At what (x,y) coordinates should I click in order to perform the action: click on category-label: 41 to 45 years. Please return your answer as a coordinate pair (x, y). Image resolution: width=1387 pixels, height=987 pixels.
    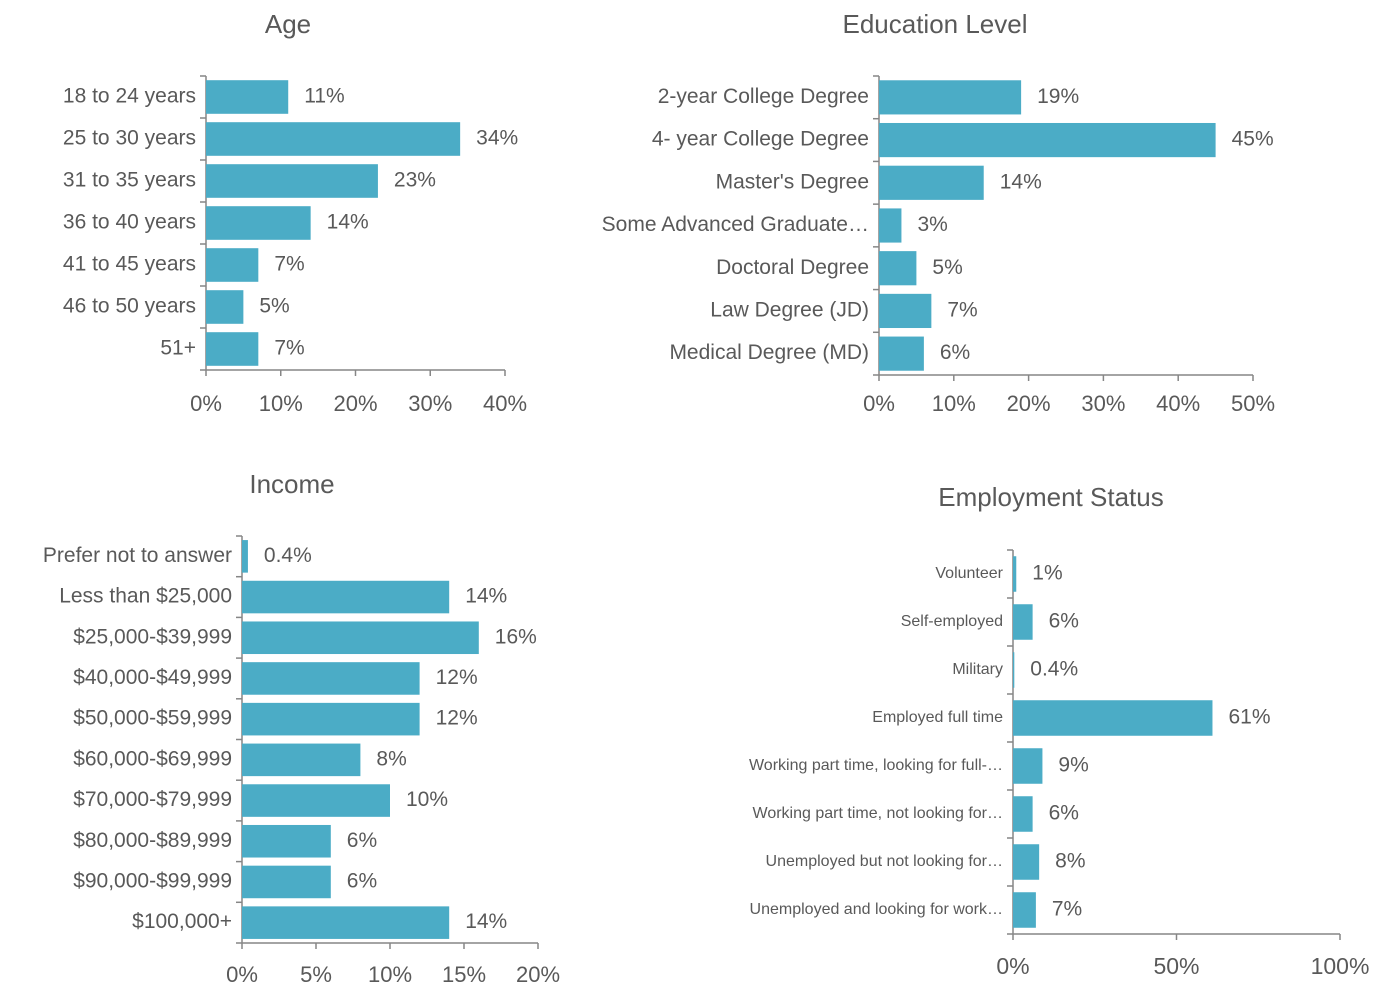
    Looking at the image, I should click on (129, 264).